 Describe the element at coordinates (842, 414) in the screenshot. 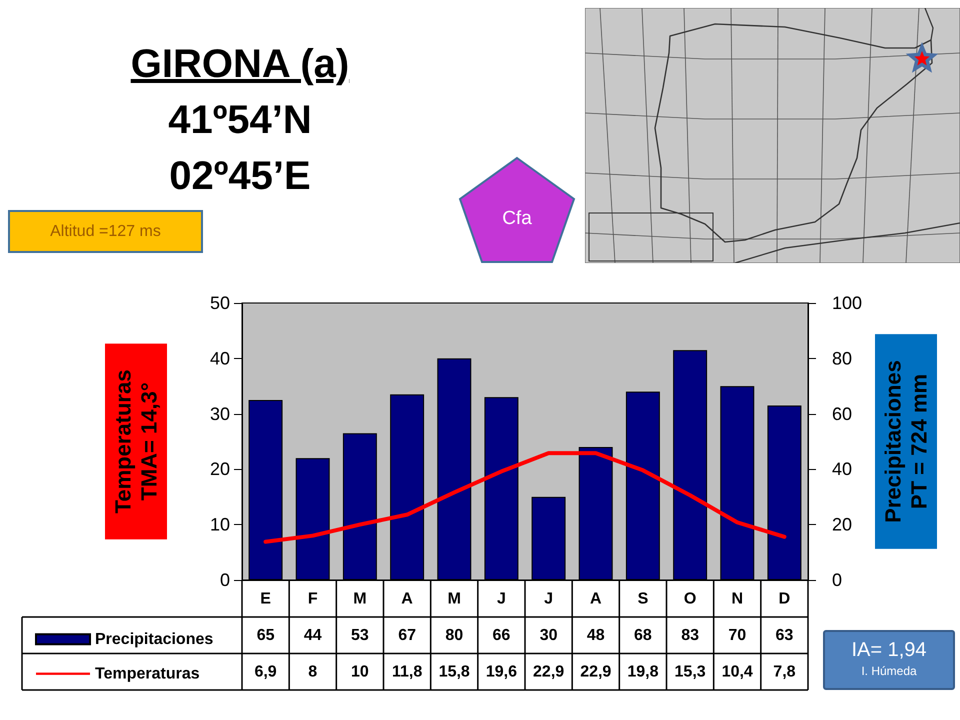

I see `y2-tick-label: 60` at that location.